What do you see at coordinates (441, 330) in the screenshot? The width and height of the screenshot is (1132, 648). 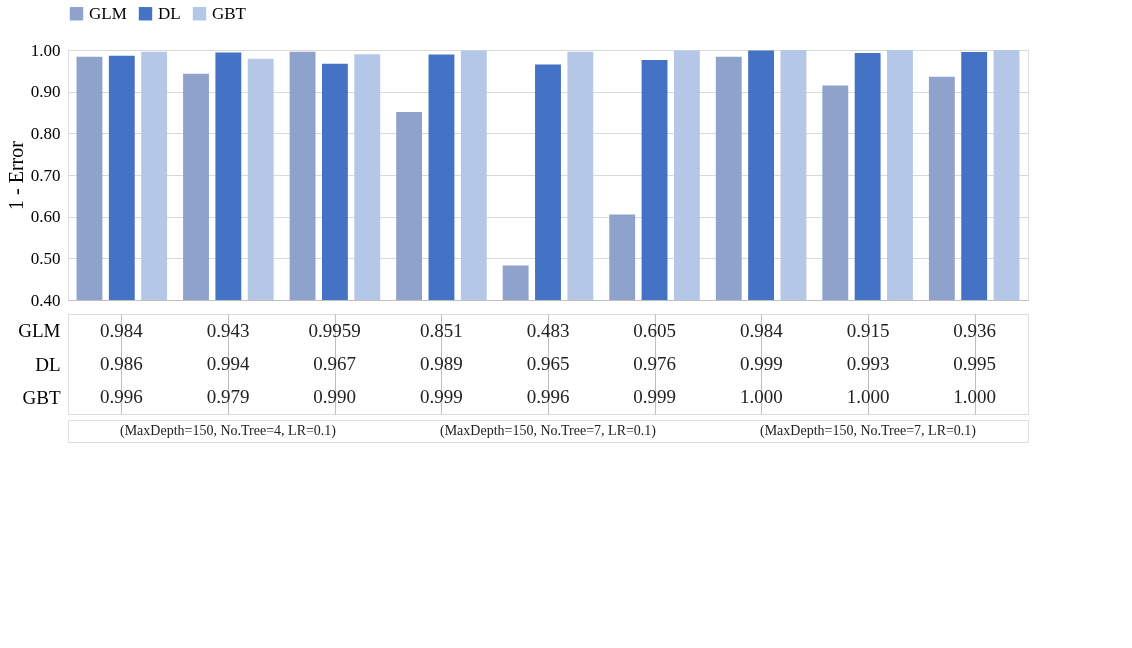 I see `data-label: 0.851` at bounding box center [441, 330].